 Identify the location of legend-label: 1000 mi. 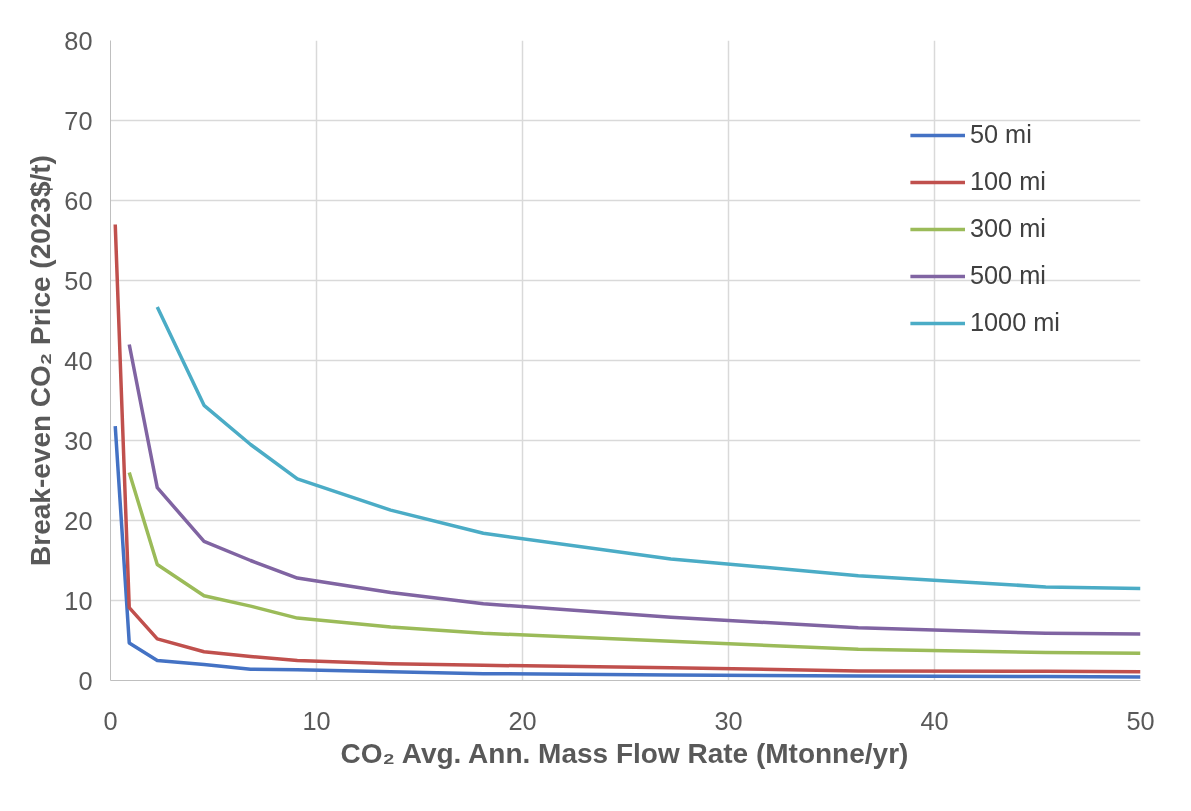
(1014, 322).